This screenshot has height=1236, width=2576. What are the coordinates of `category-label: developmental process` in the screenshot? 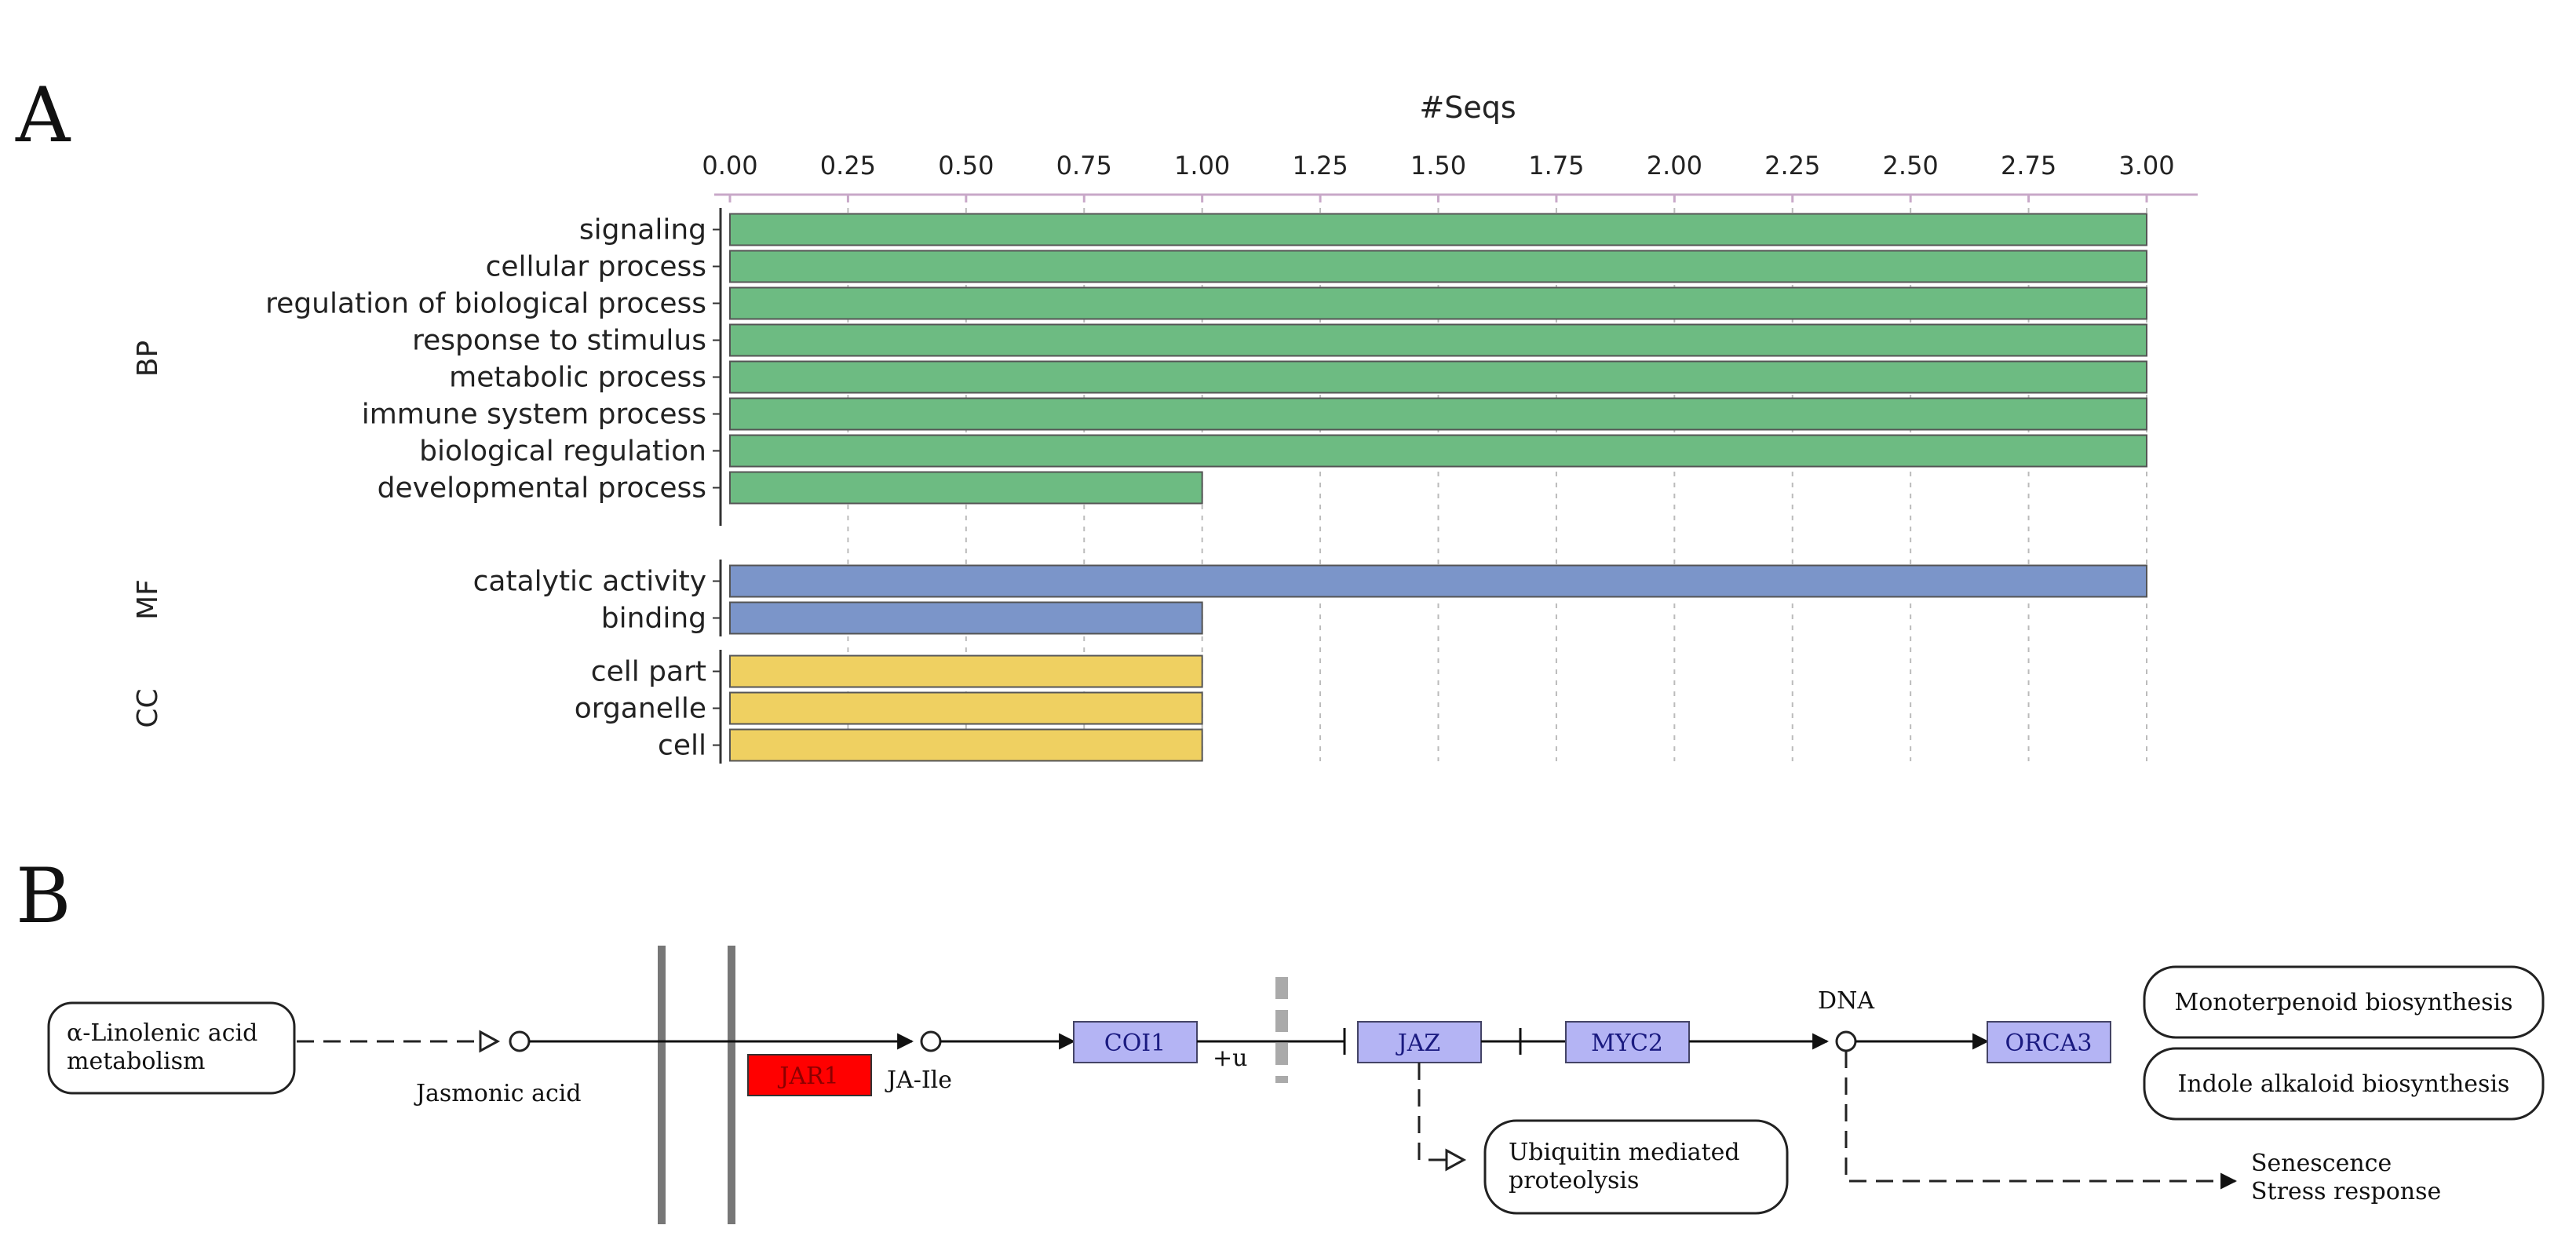 It's located at (542, 488).